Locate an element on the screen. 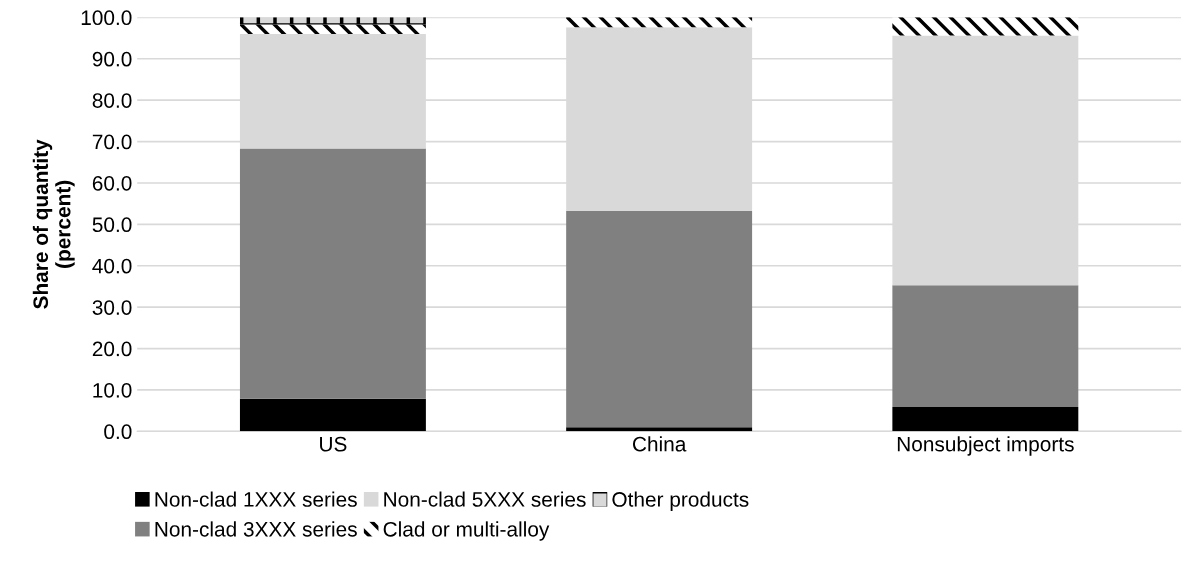  y-tick-label: 100.0 is located at coordinates (106, 18).